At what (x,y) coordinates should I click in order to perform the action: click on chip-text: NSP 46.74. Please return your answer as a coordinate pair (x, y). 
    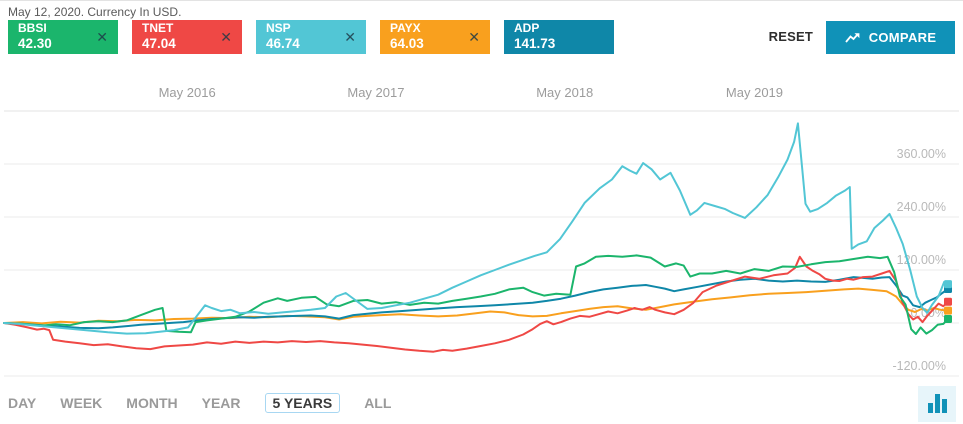
    Looking at the image, I should click on (283, 36).